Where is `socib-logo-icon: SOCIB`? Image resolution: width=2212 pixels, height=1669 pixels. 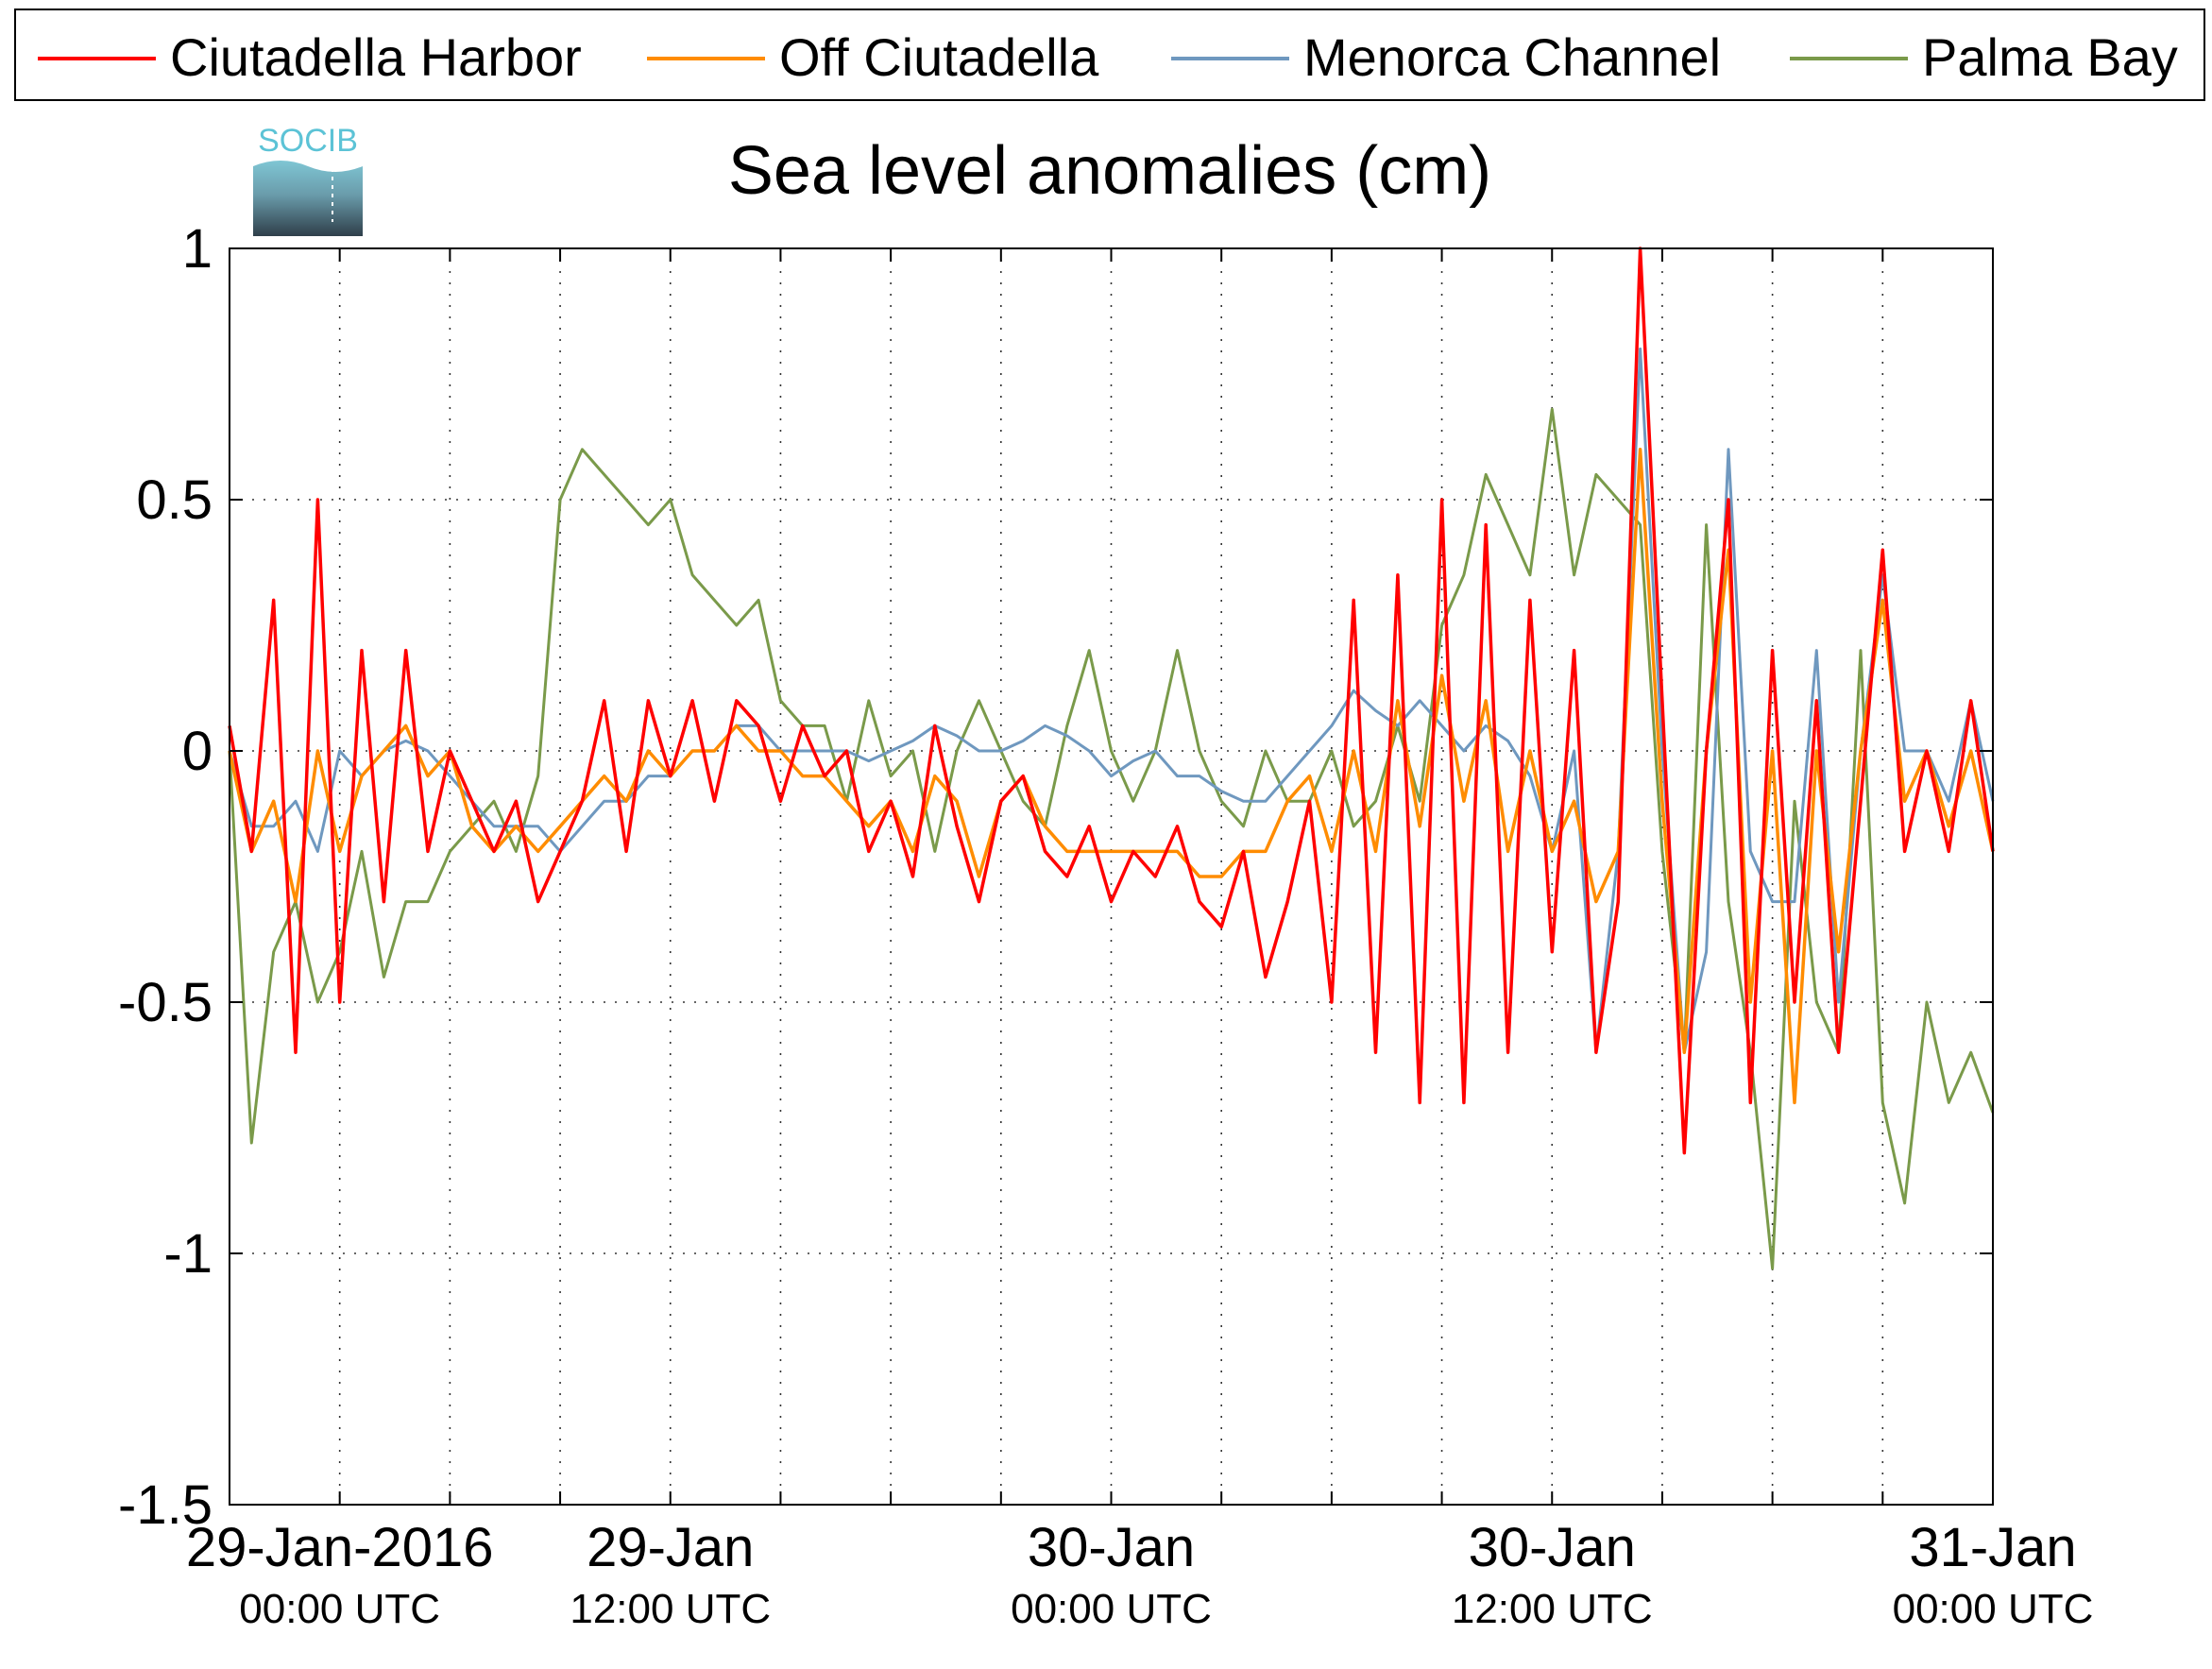
socib-logo-icon: SOCIB is located at coordinates (308, 180).